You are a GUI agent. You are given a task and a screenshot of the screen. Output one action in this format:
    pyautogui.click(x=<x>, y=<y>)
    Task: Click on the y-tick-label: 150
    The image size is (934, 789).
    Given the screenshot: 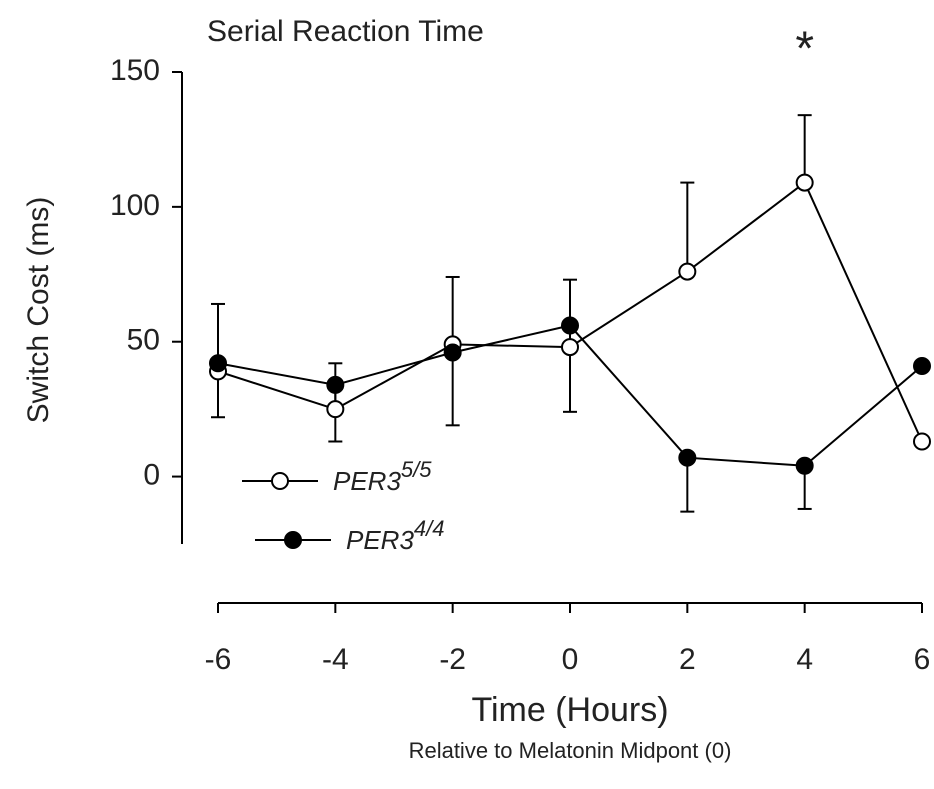 What is the action you would take?
    pyautogui.click(x=135, y=70)
    